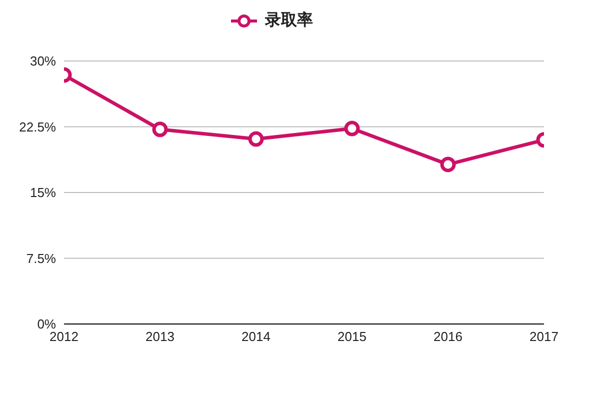  I want to click on x-tick-label: 2012, so click(64, 336).